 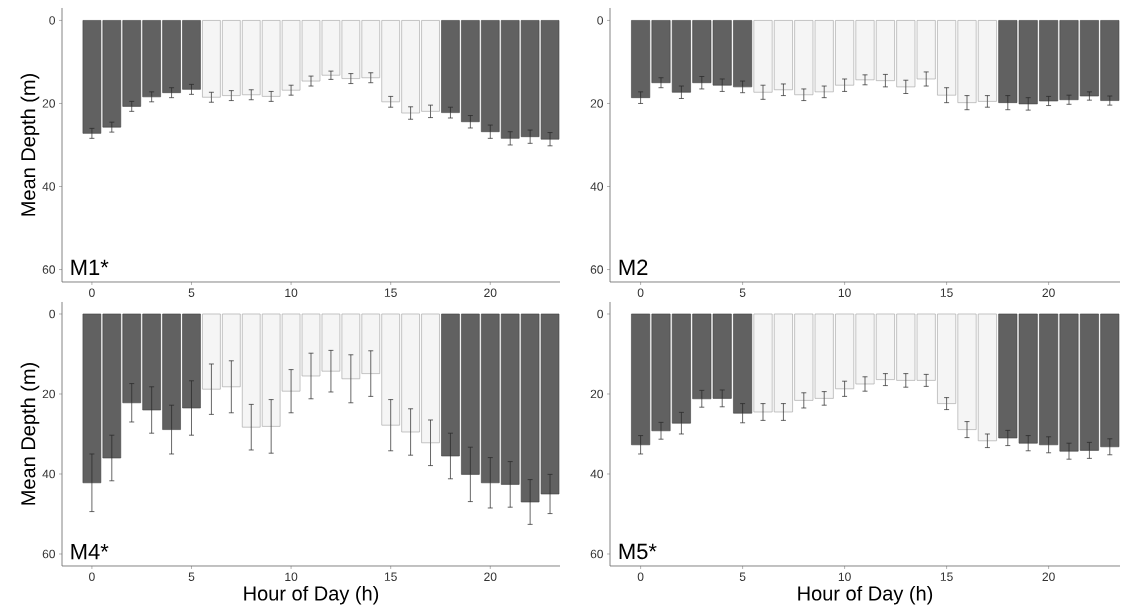 I want to click on annotation: M2, so click(x=633, y=267).